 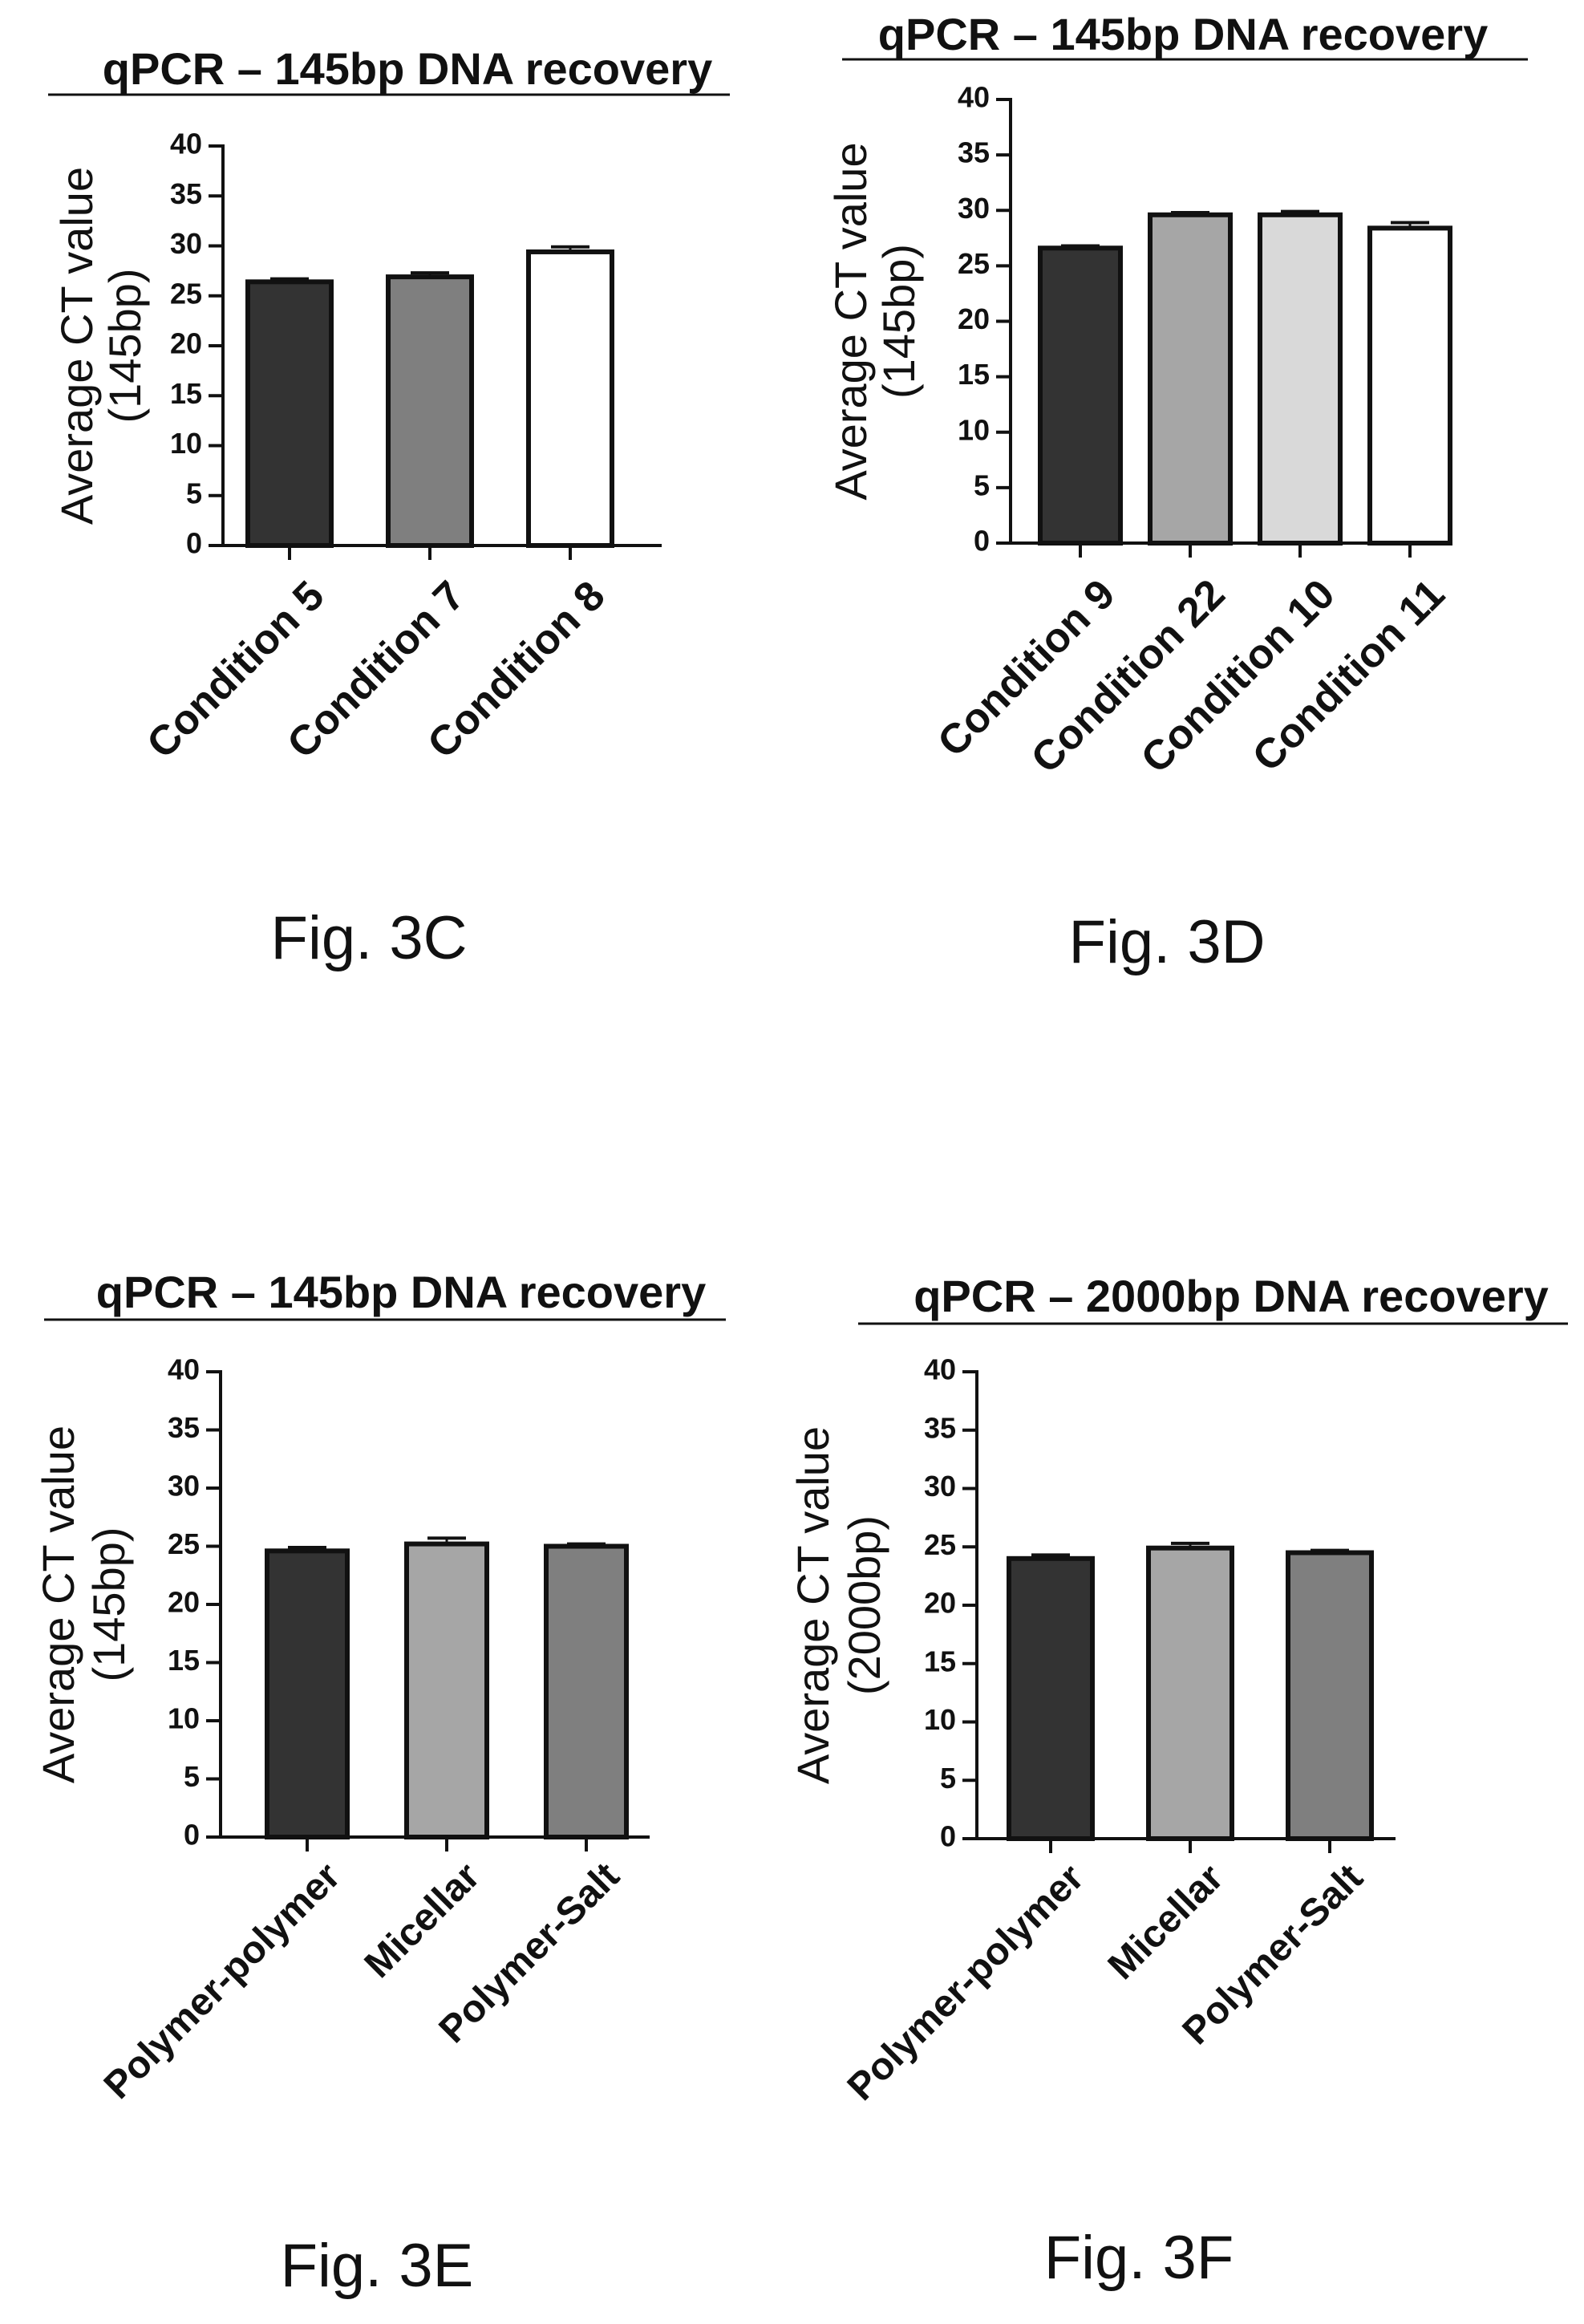 I want to click on figure-label: Fig. 3C, so click(x=369, y=938).